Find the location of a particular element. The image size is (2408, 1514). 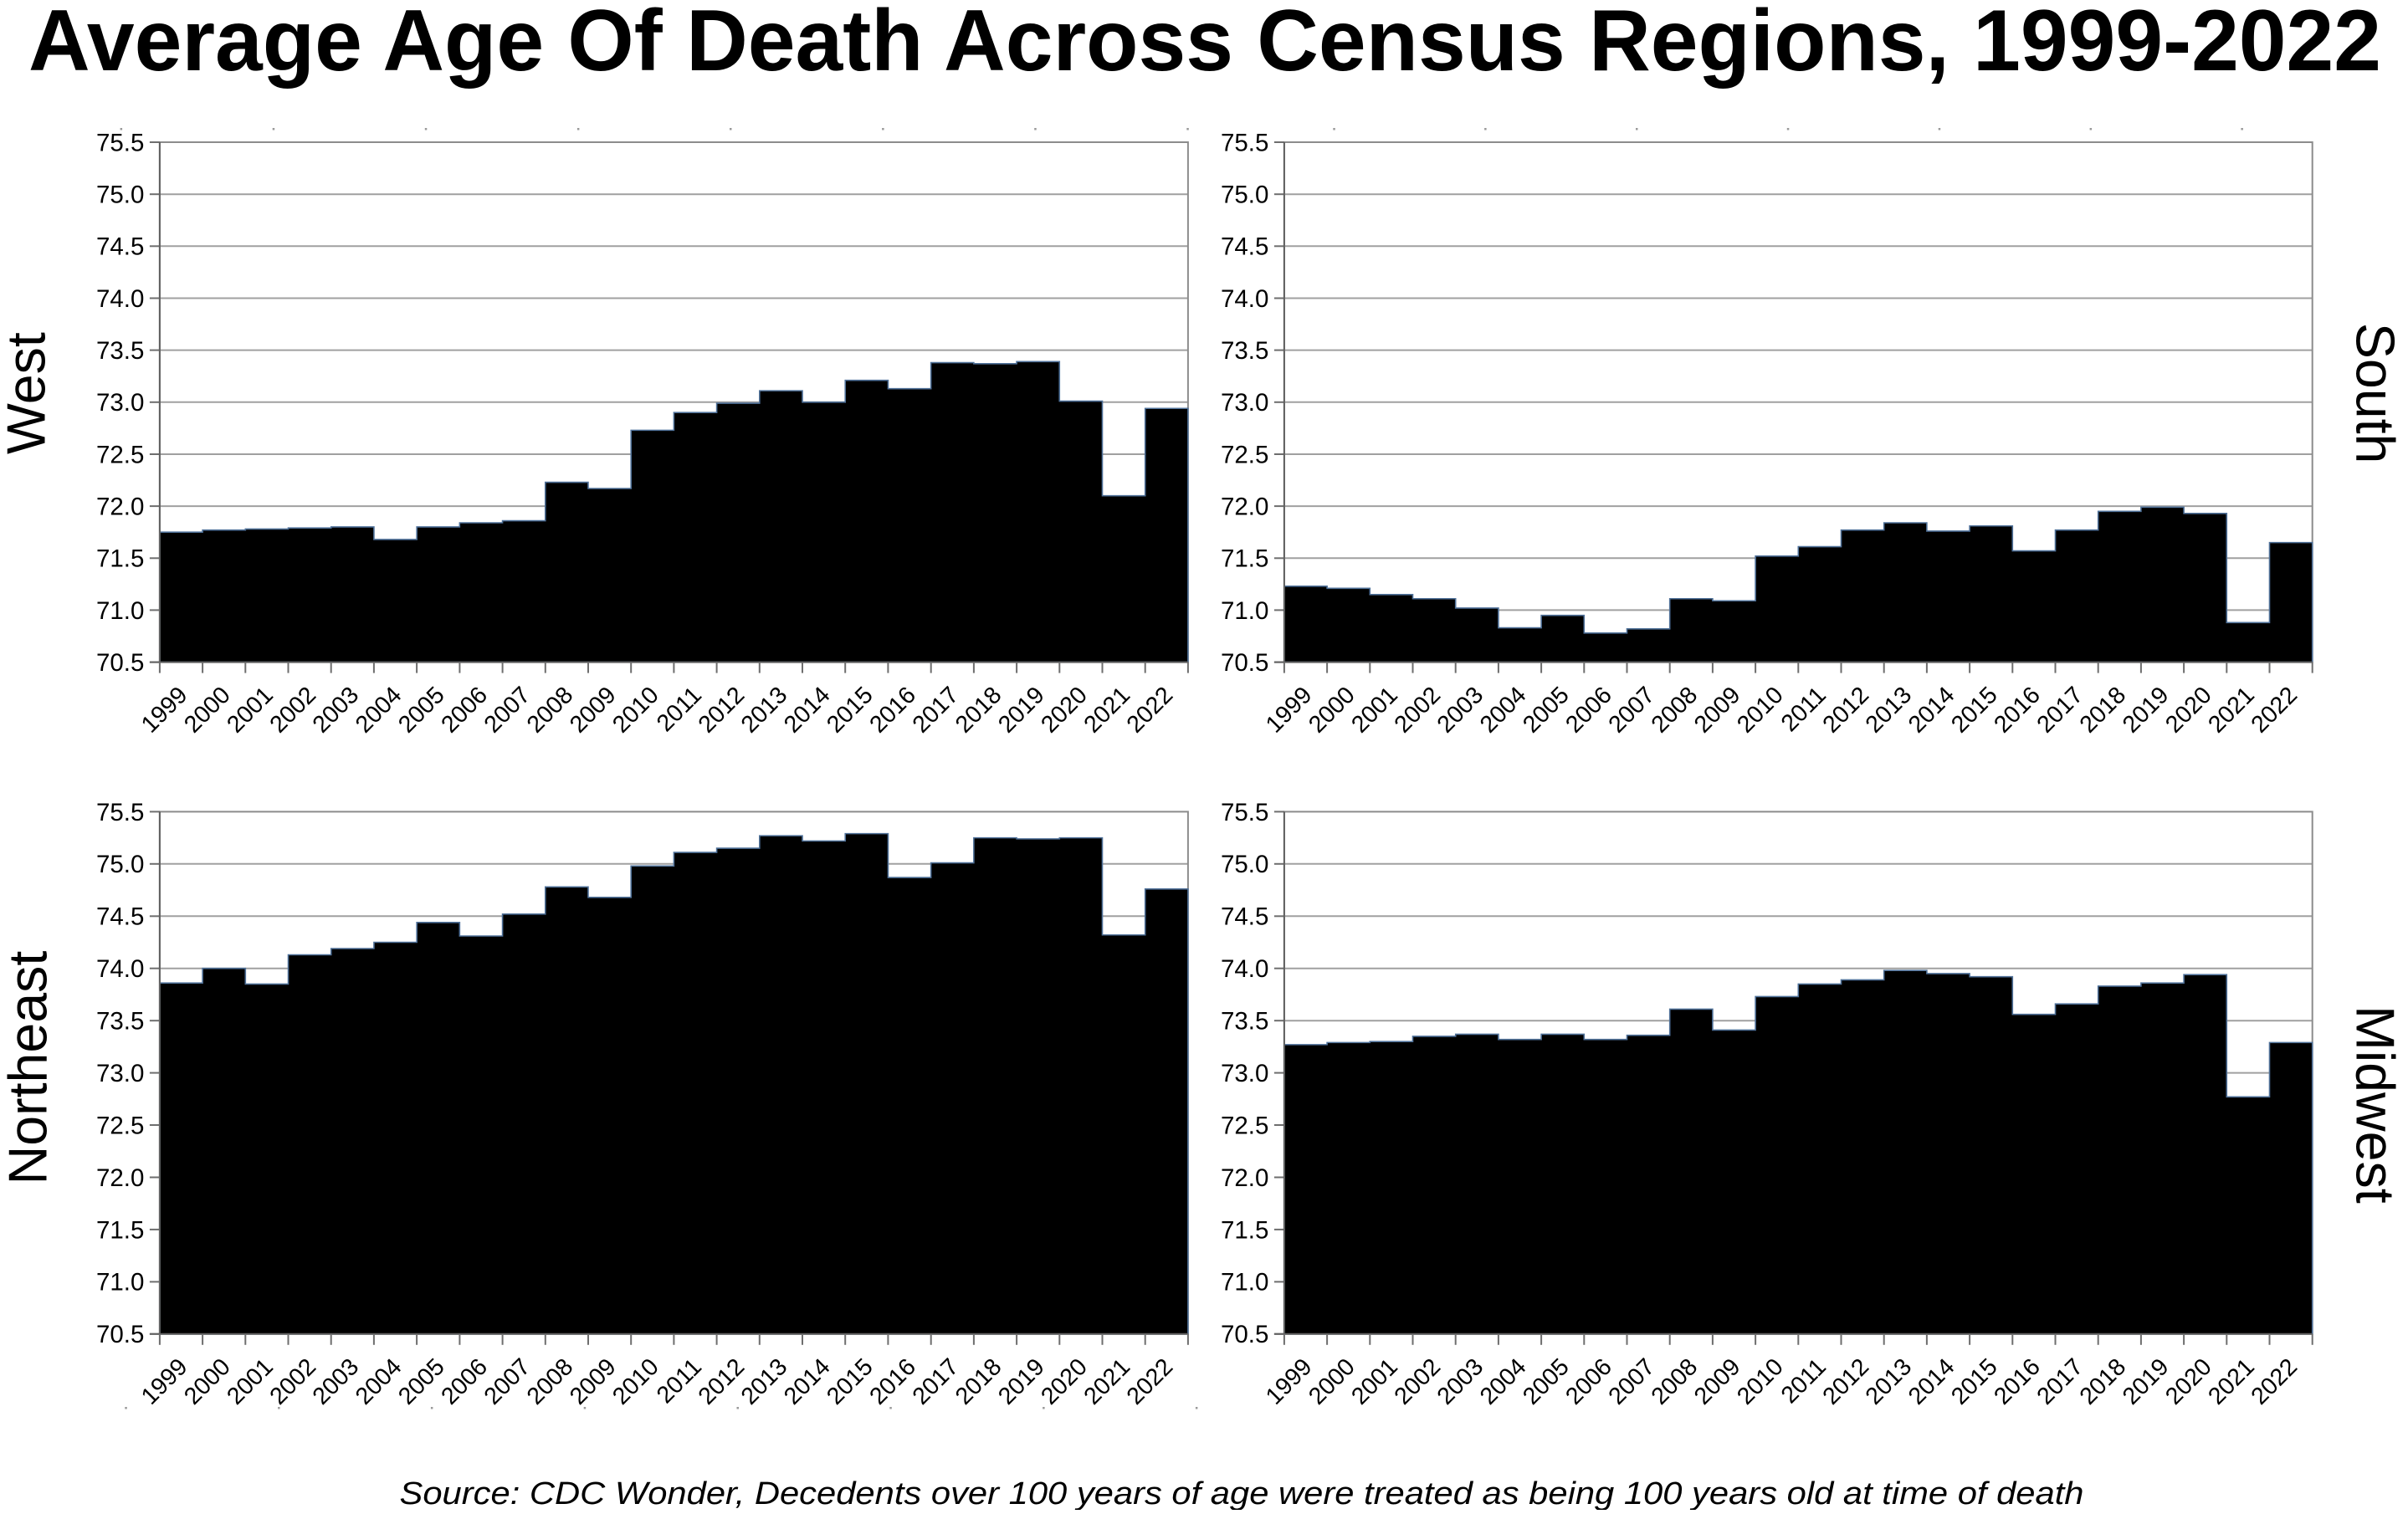

svg-text: Northeast is located at coordinates (29, 1068).